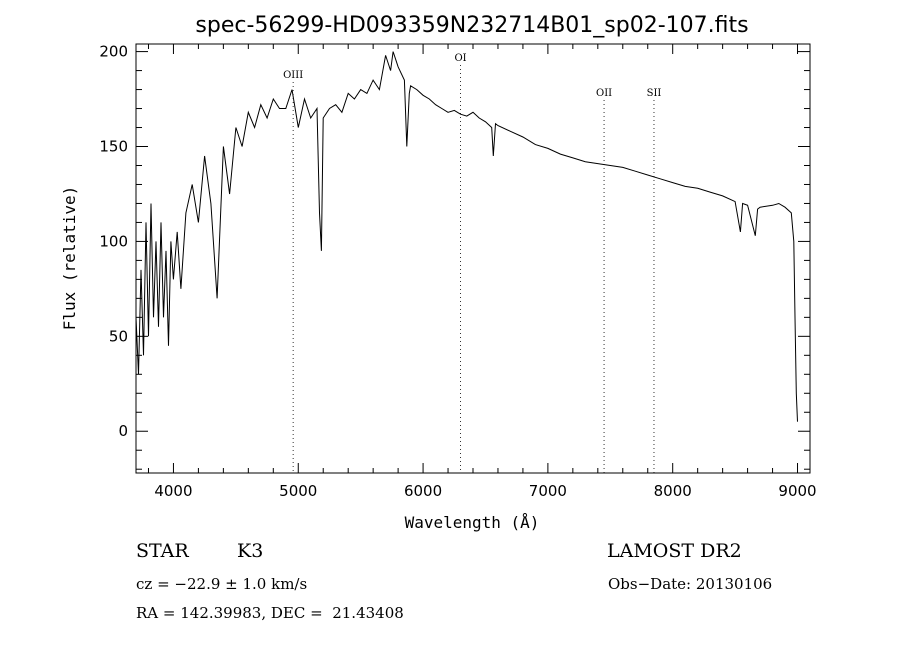 The height and width of the screenshot is (650, 900). I want to click on observation-date: Obs−Date: 20130106, so click(690, 584).